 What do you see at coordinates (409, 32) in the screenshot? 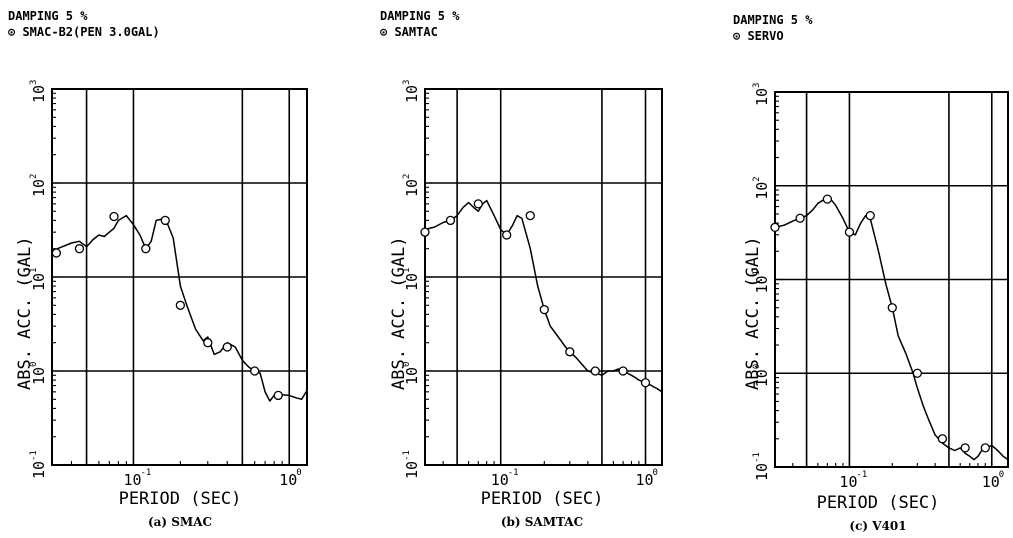
I see `panel-b-header-2: ⊙ SAMTAC` at bounding box center [409, 32].